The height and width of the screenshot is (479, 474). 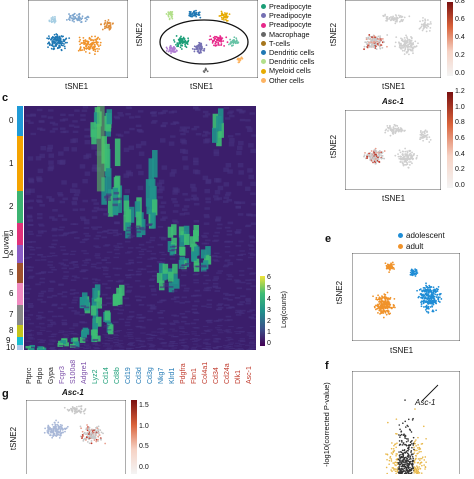 I want to click on legend-item: adult, so click(x=421, y=246).